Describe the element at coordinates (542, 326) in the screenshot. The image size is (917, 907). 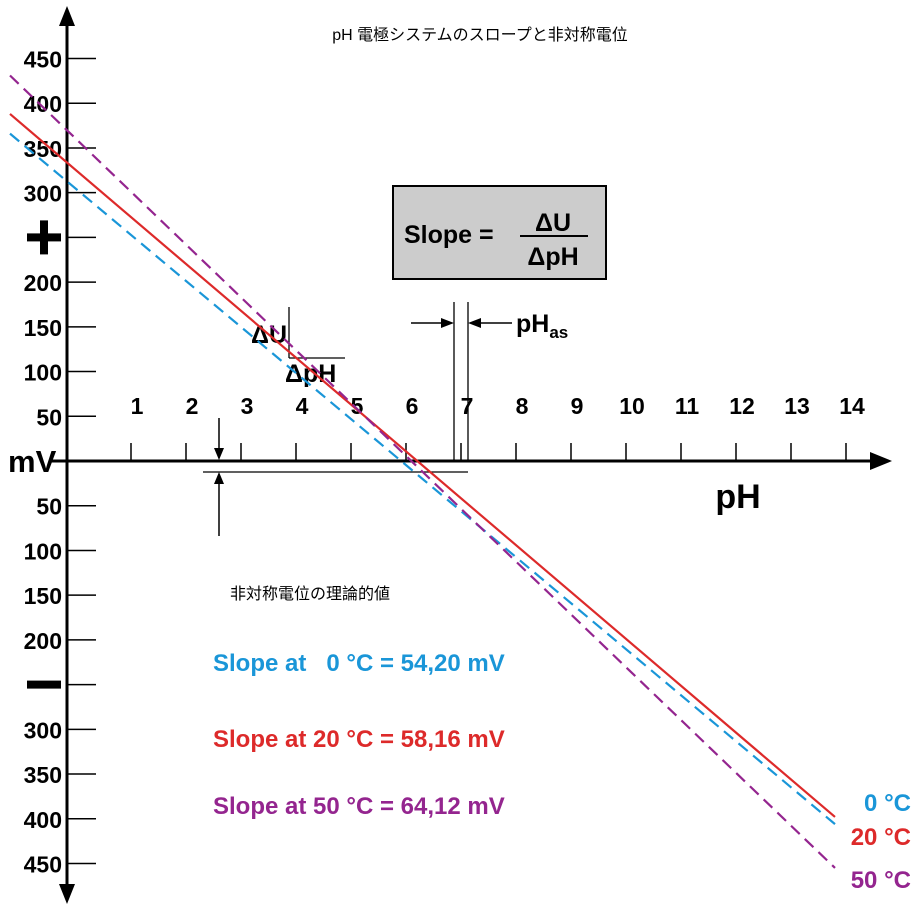
I see `ph-as-label: pHas` at that location.